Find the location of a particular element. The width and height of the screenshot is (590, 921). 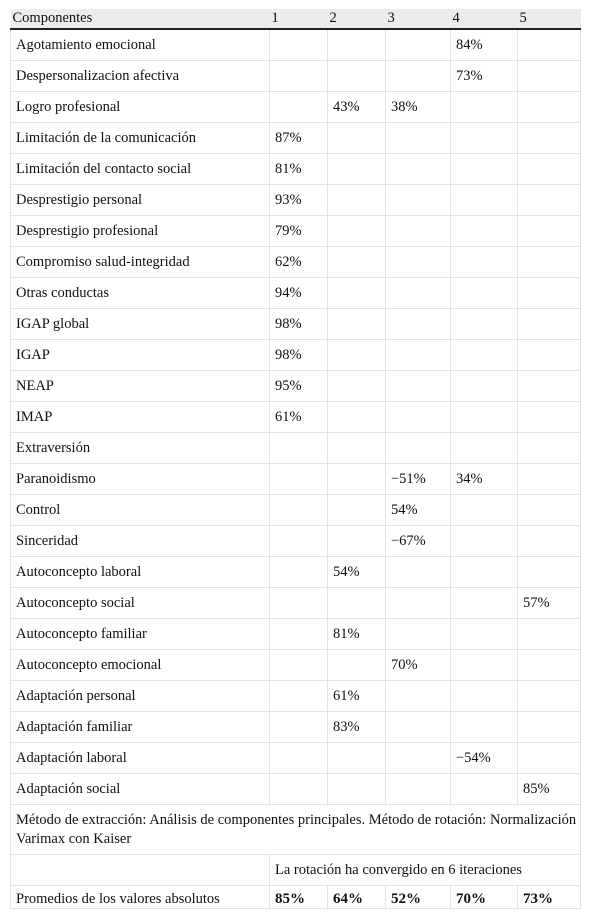

row-label: Compromiso salud-integridad is located at coordinates (140, 262).